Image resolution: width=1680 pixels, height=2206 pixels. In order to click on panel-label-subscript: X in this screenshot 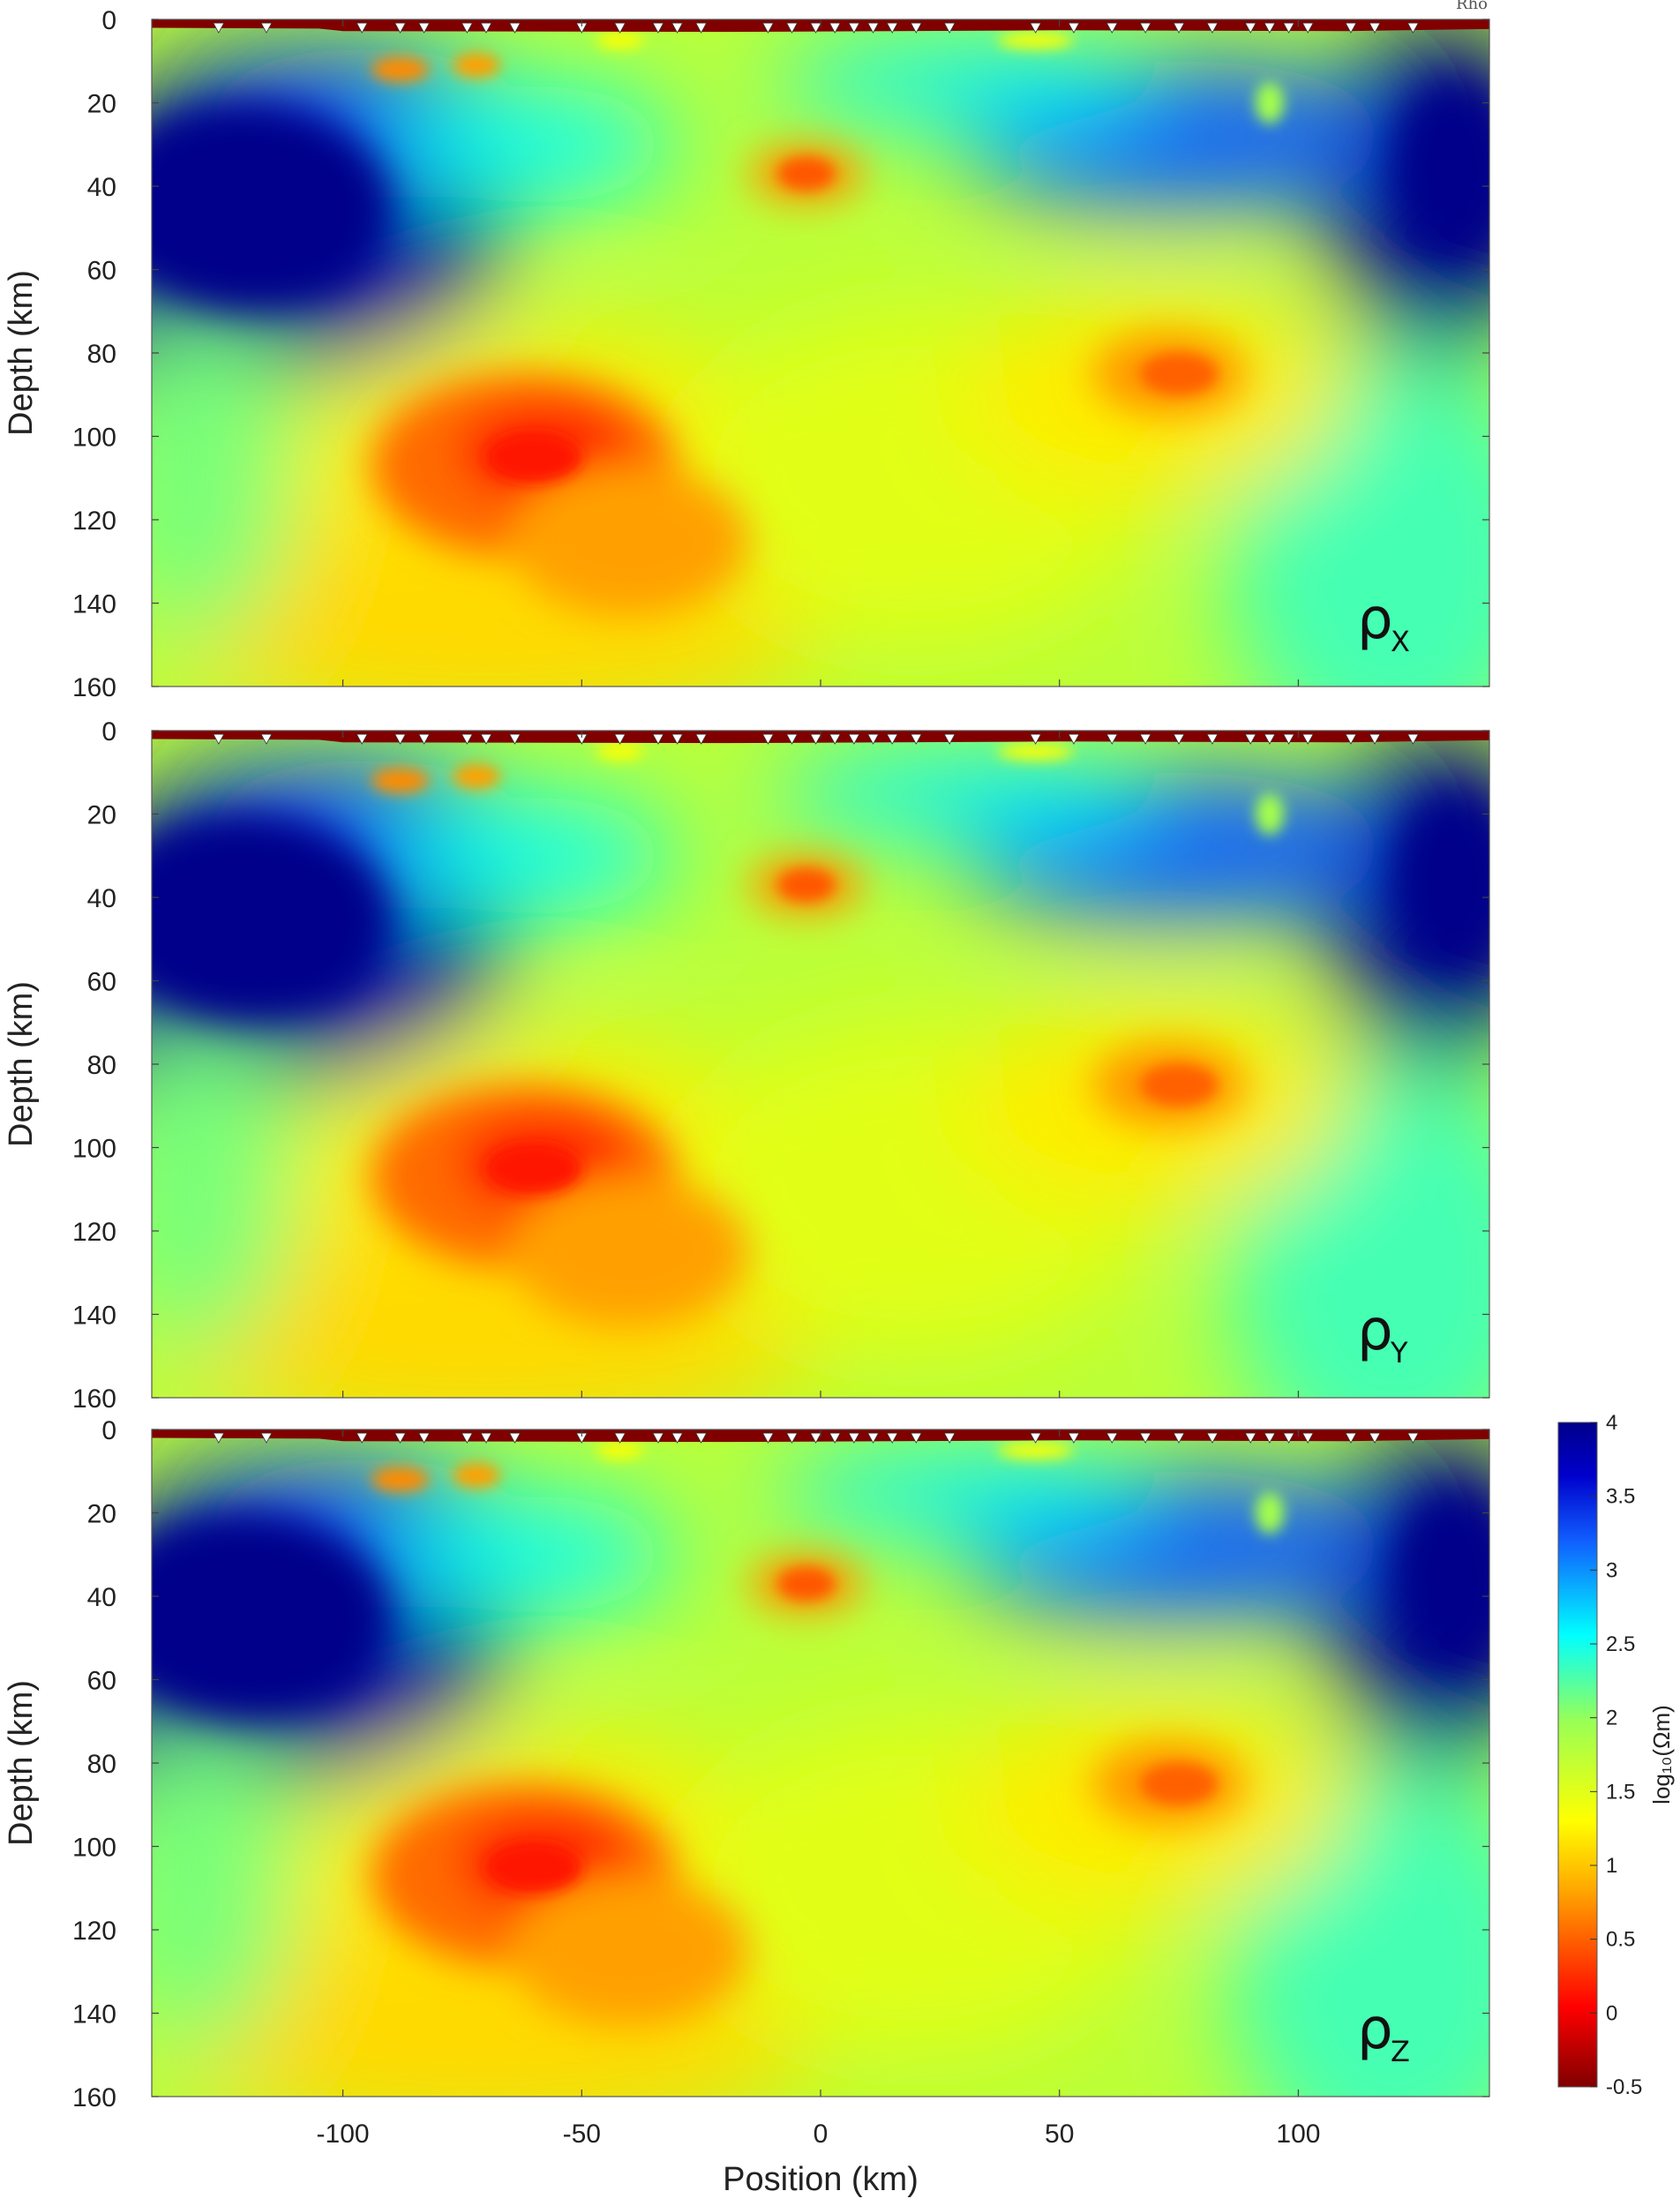, I will do `click(1400, 641)`.